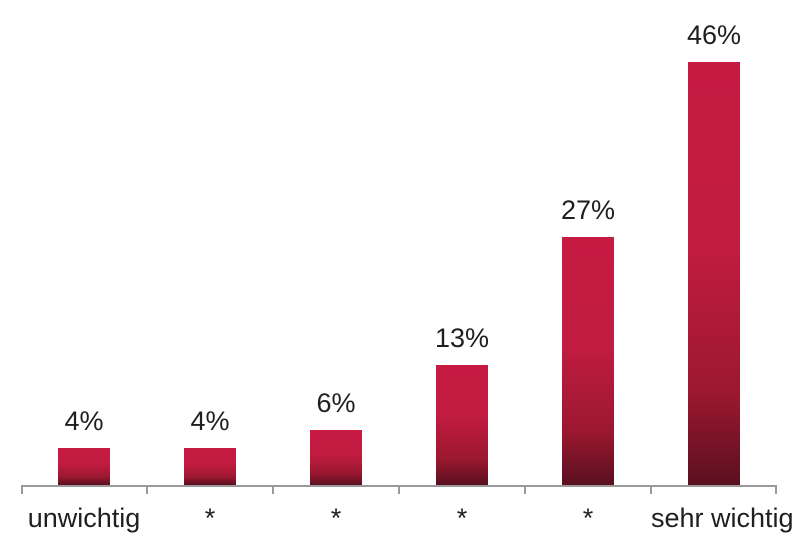 This screenshot has height=547, width=800. I want to click on x-axis-labels: unwichtig * * * * sehr wichtig, so click(407, 520).